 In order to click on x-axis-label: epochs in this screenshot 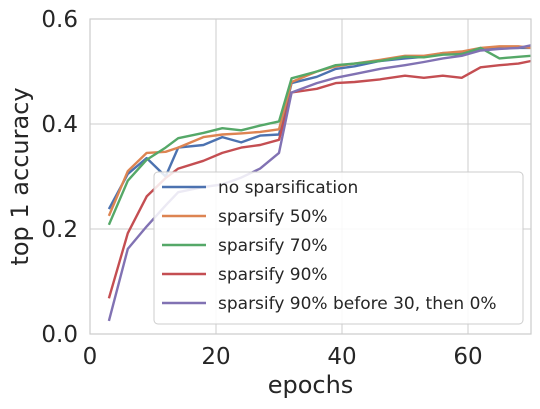, I will do `click(311, 385)`.